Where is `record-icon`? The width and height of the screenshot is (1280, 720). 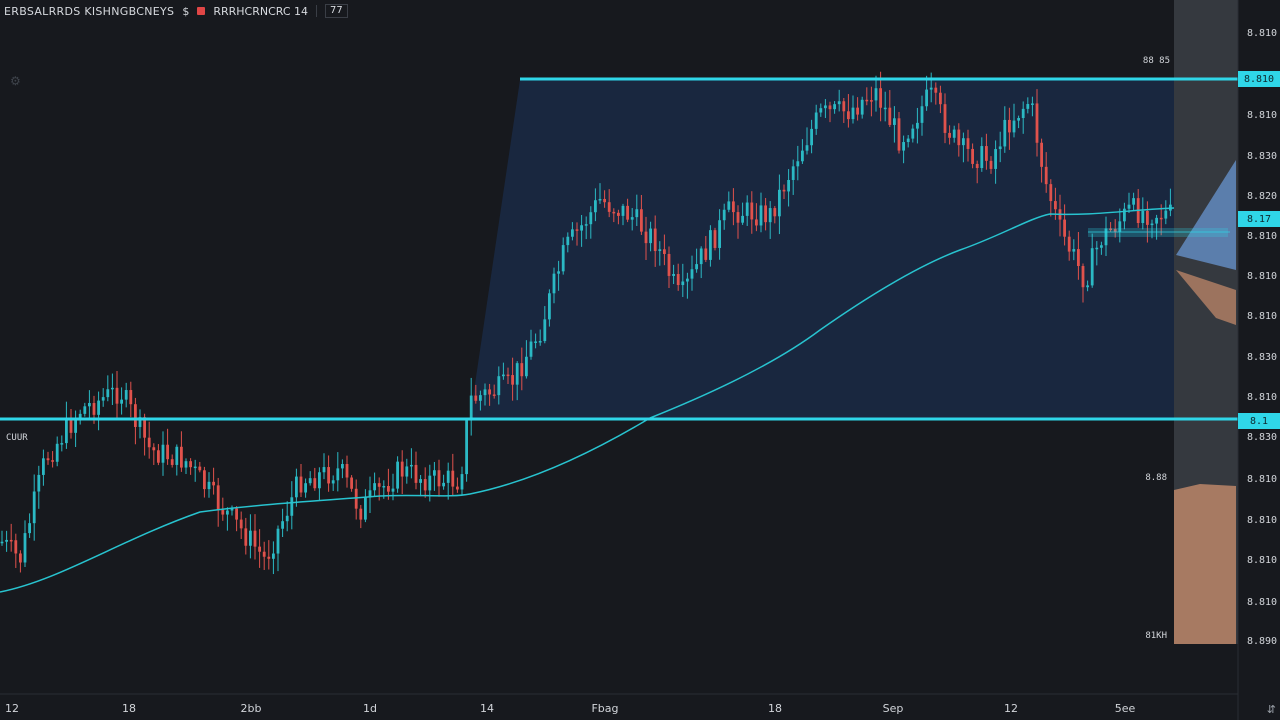 record-icon is located at coordinates (201, 11).